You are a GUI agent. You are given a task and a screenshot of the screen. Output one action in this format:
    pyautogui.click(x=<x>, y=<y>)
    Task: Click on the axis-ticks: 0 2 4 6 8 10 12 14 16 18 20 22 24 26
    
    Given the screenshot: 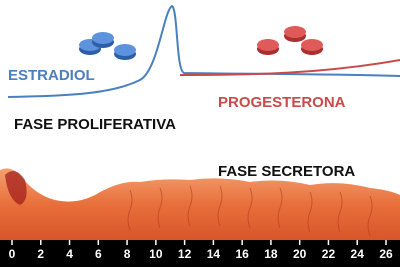 What is the action you would take?
    pyautogui.click(x=201, y=250)
    